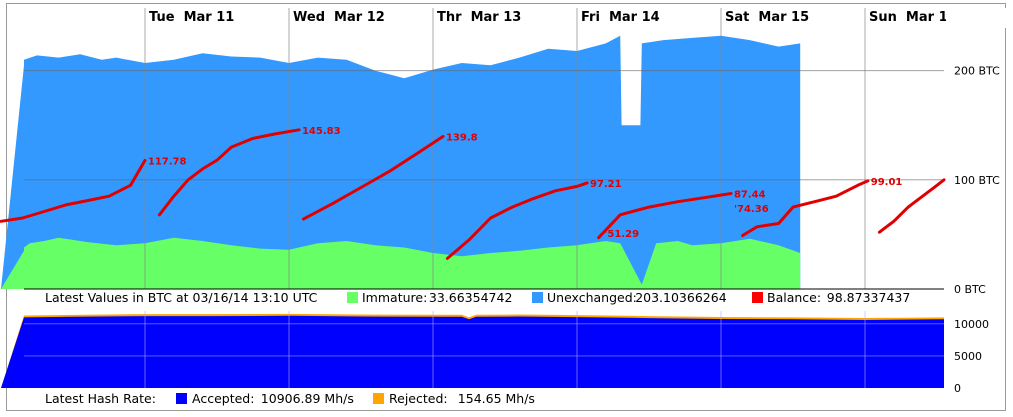 The height and width of the screenshot is (417, 1013). I want to click on day-label: Tue Mar 11, so click(191, 17).